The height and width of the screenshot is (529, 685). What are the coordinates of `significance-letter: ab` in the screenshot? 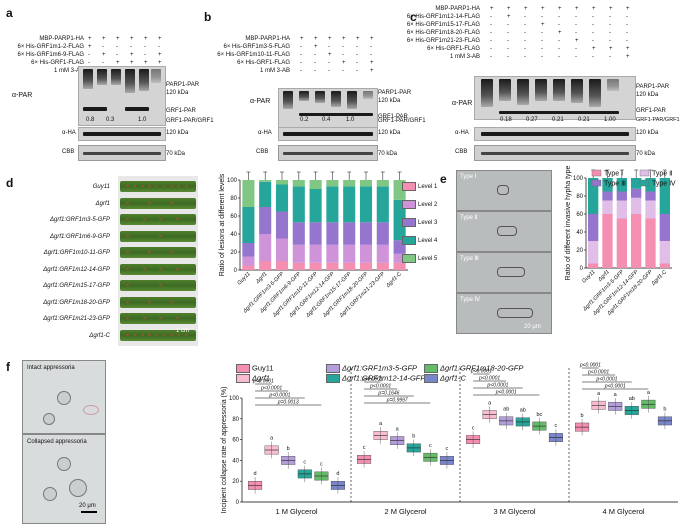 It's located at (523, 411).